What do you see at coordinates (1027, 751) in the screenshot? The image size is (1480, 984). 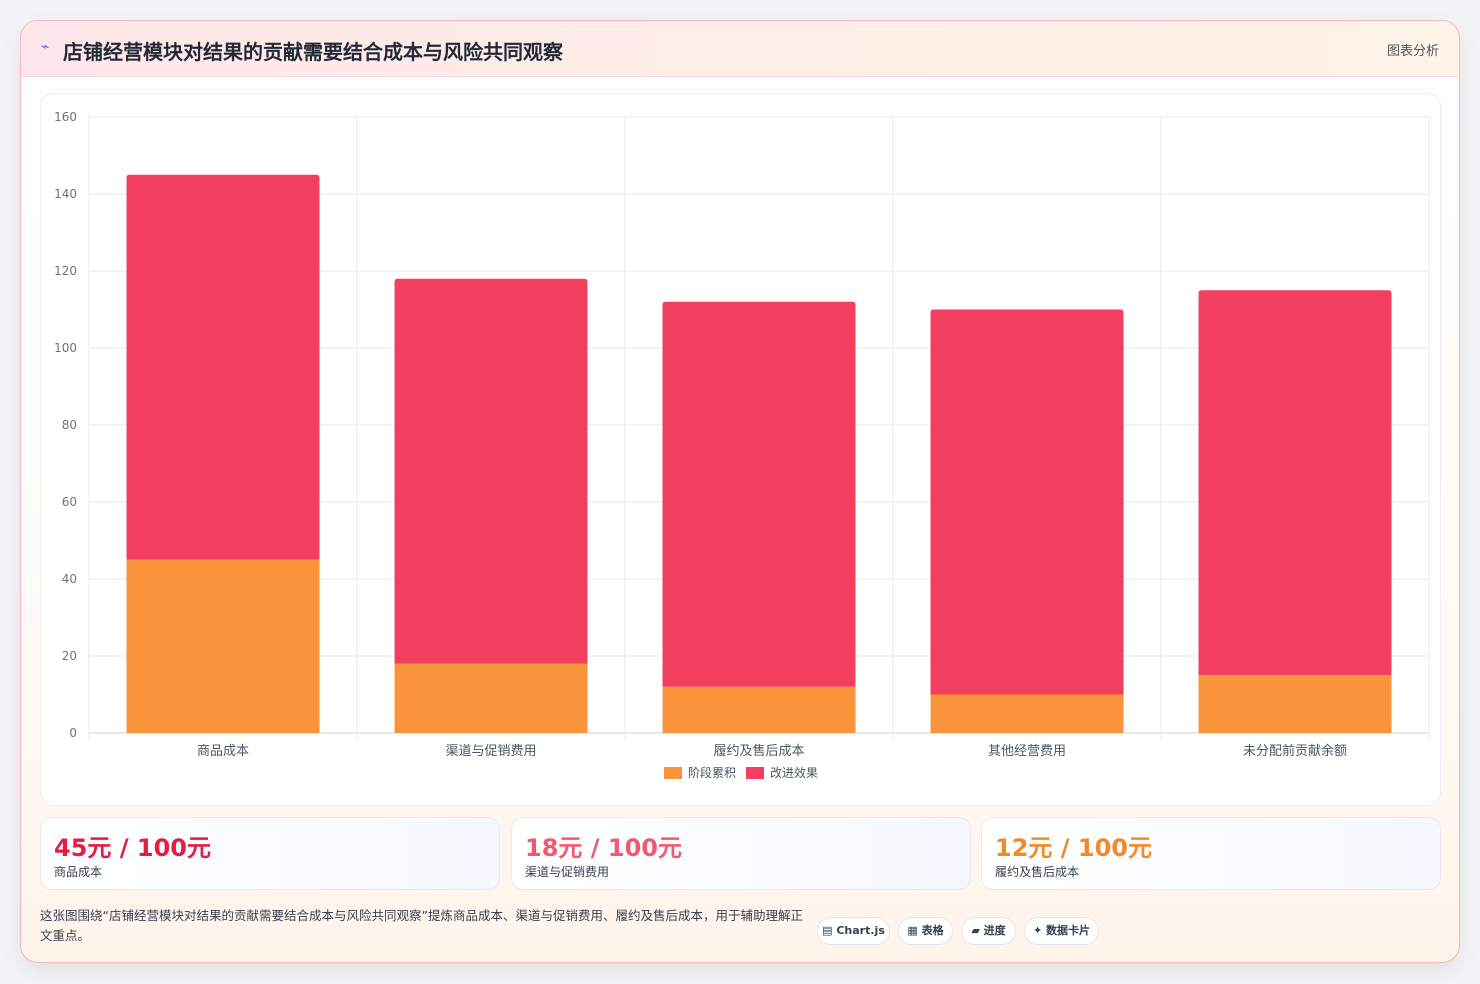 I see `x-tick-label: 其他经营费用` at bounding box center [1027, 751].